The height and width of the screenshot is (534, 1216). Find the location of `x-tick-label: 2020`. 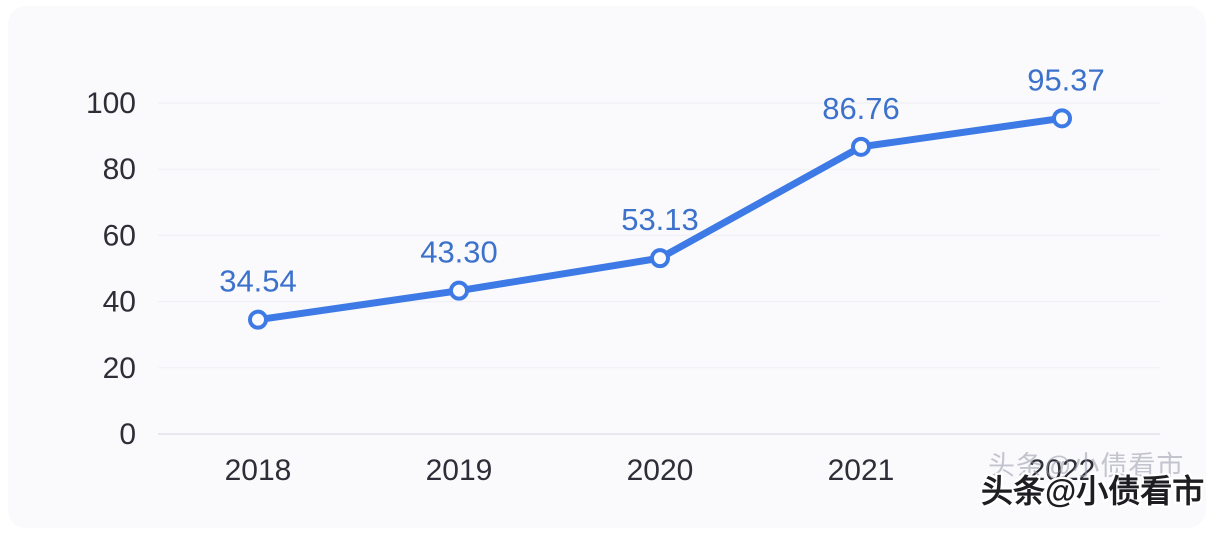

x-tick-label: 2020 is located at coordinates (660, 470).